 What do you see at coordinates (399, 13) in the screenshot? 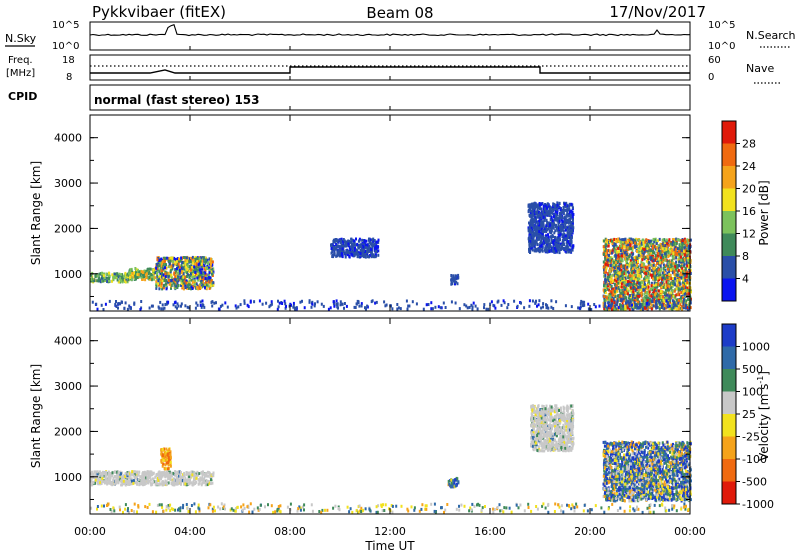
I see `beam-title: Beam 08` at bounding box center [399, 13].